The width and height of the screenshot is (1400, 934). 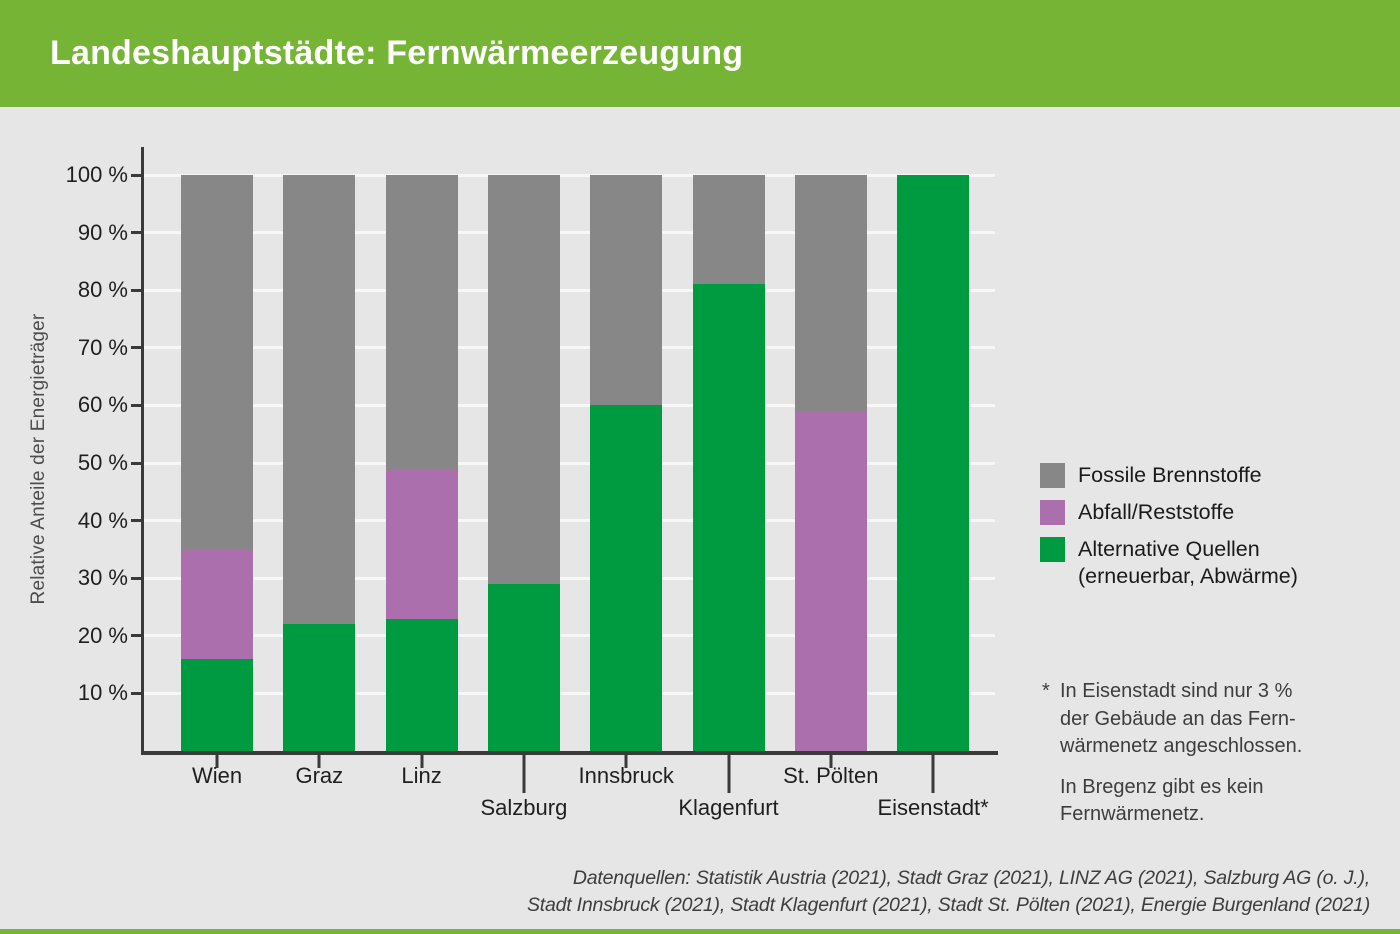 What do you see at coordinates (422, 761) in the screenshot?
I see `x-tick-Linz` at bounding box center [422, 761].